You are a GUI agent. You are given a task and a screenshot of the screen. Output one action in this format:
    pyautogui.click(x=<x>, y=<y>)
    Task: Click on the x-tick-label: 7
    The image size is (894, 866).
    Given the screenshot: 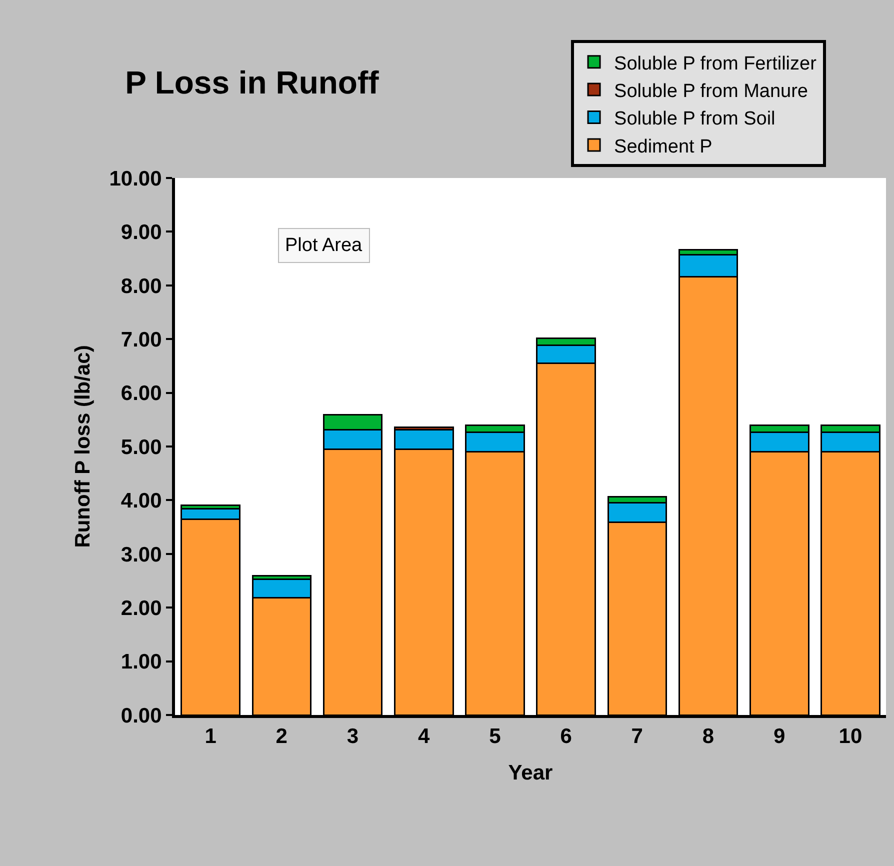 What is the action you would take?
    pyautogui.click(x=637, y=736)
    